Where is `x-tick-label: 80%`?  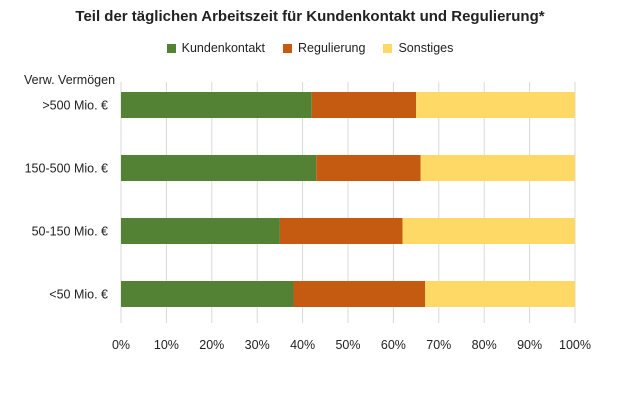 x-tick-label: 80% is located at coordinates (484, 345).